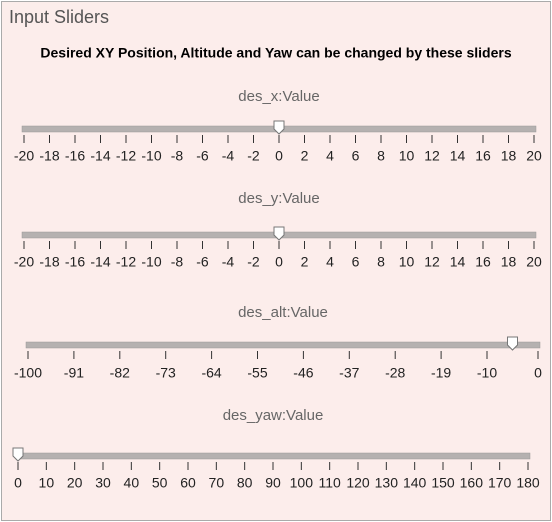 The height and width of the screenshot is (522, 552). What do you see at coordinates (278, 96) in the screenshot?
I see `slider-label: des_x:Value` at bounding box center [278, 96].